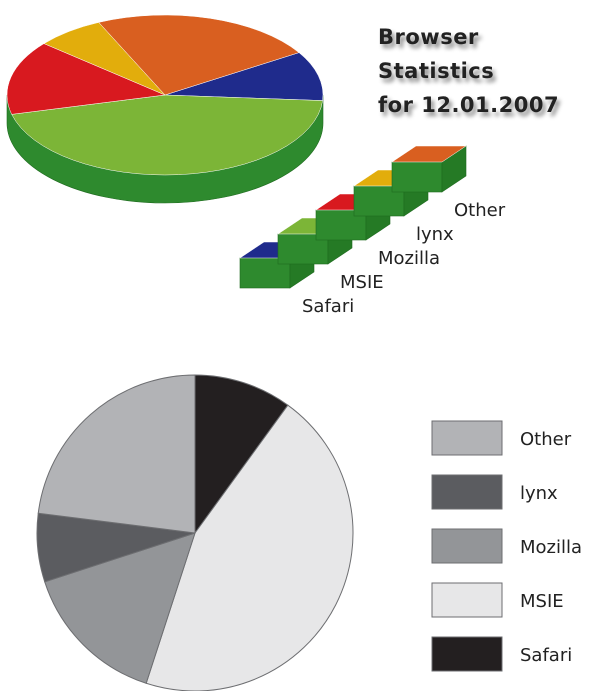 This screenshot has width=600, height=691. What do you see at coordinates (362, 282) in the screenshot?
I see `legend-3d-label-msie: MSIE` at bounding box center [362, 282].